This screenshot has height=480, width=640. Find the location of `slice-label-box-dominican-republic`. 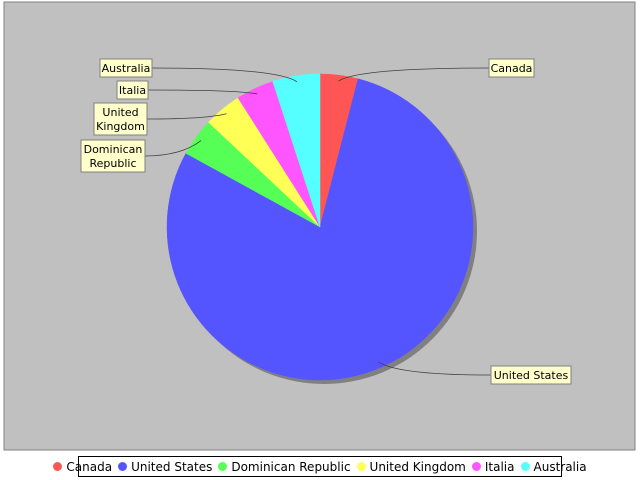

slice-label-box-dominican-republic is located at coordinates (113, 156).